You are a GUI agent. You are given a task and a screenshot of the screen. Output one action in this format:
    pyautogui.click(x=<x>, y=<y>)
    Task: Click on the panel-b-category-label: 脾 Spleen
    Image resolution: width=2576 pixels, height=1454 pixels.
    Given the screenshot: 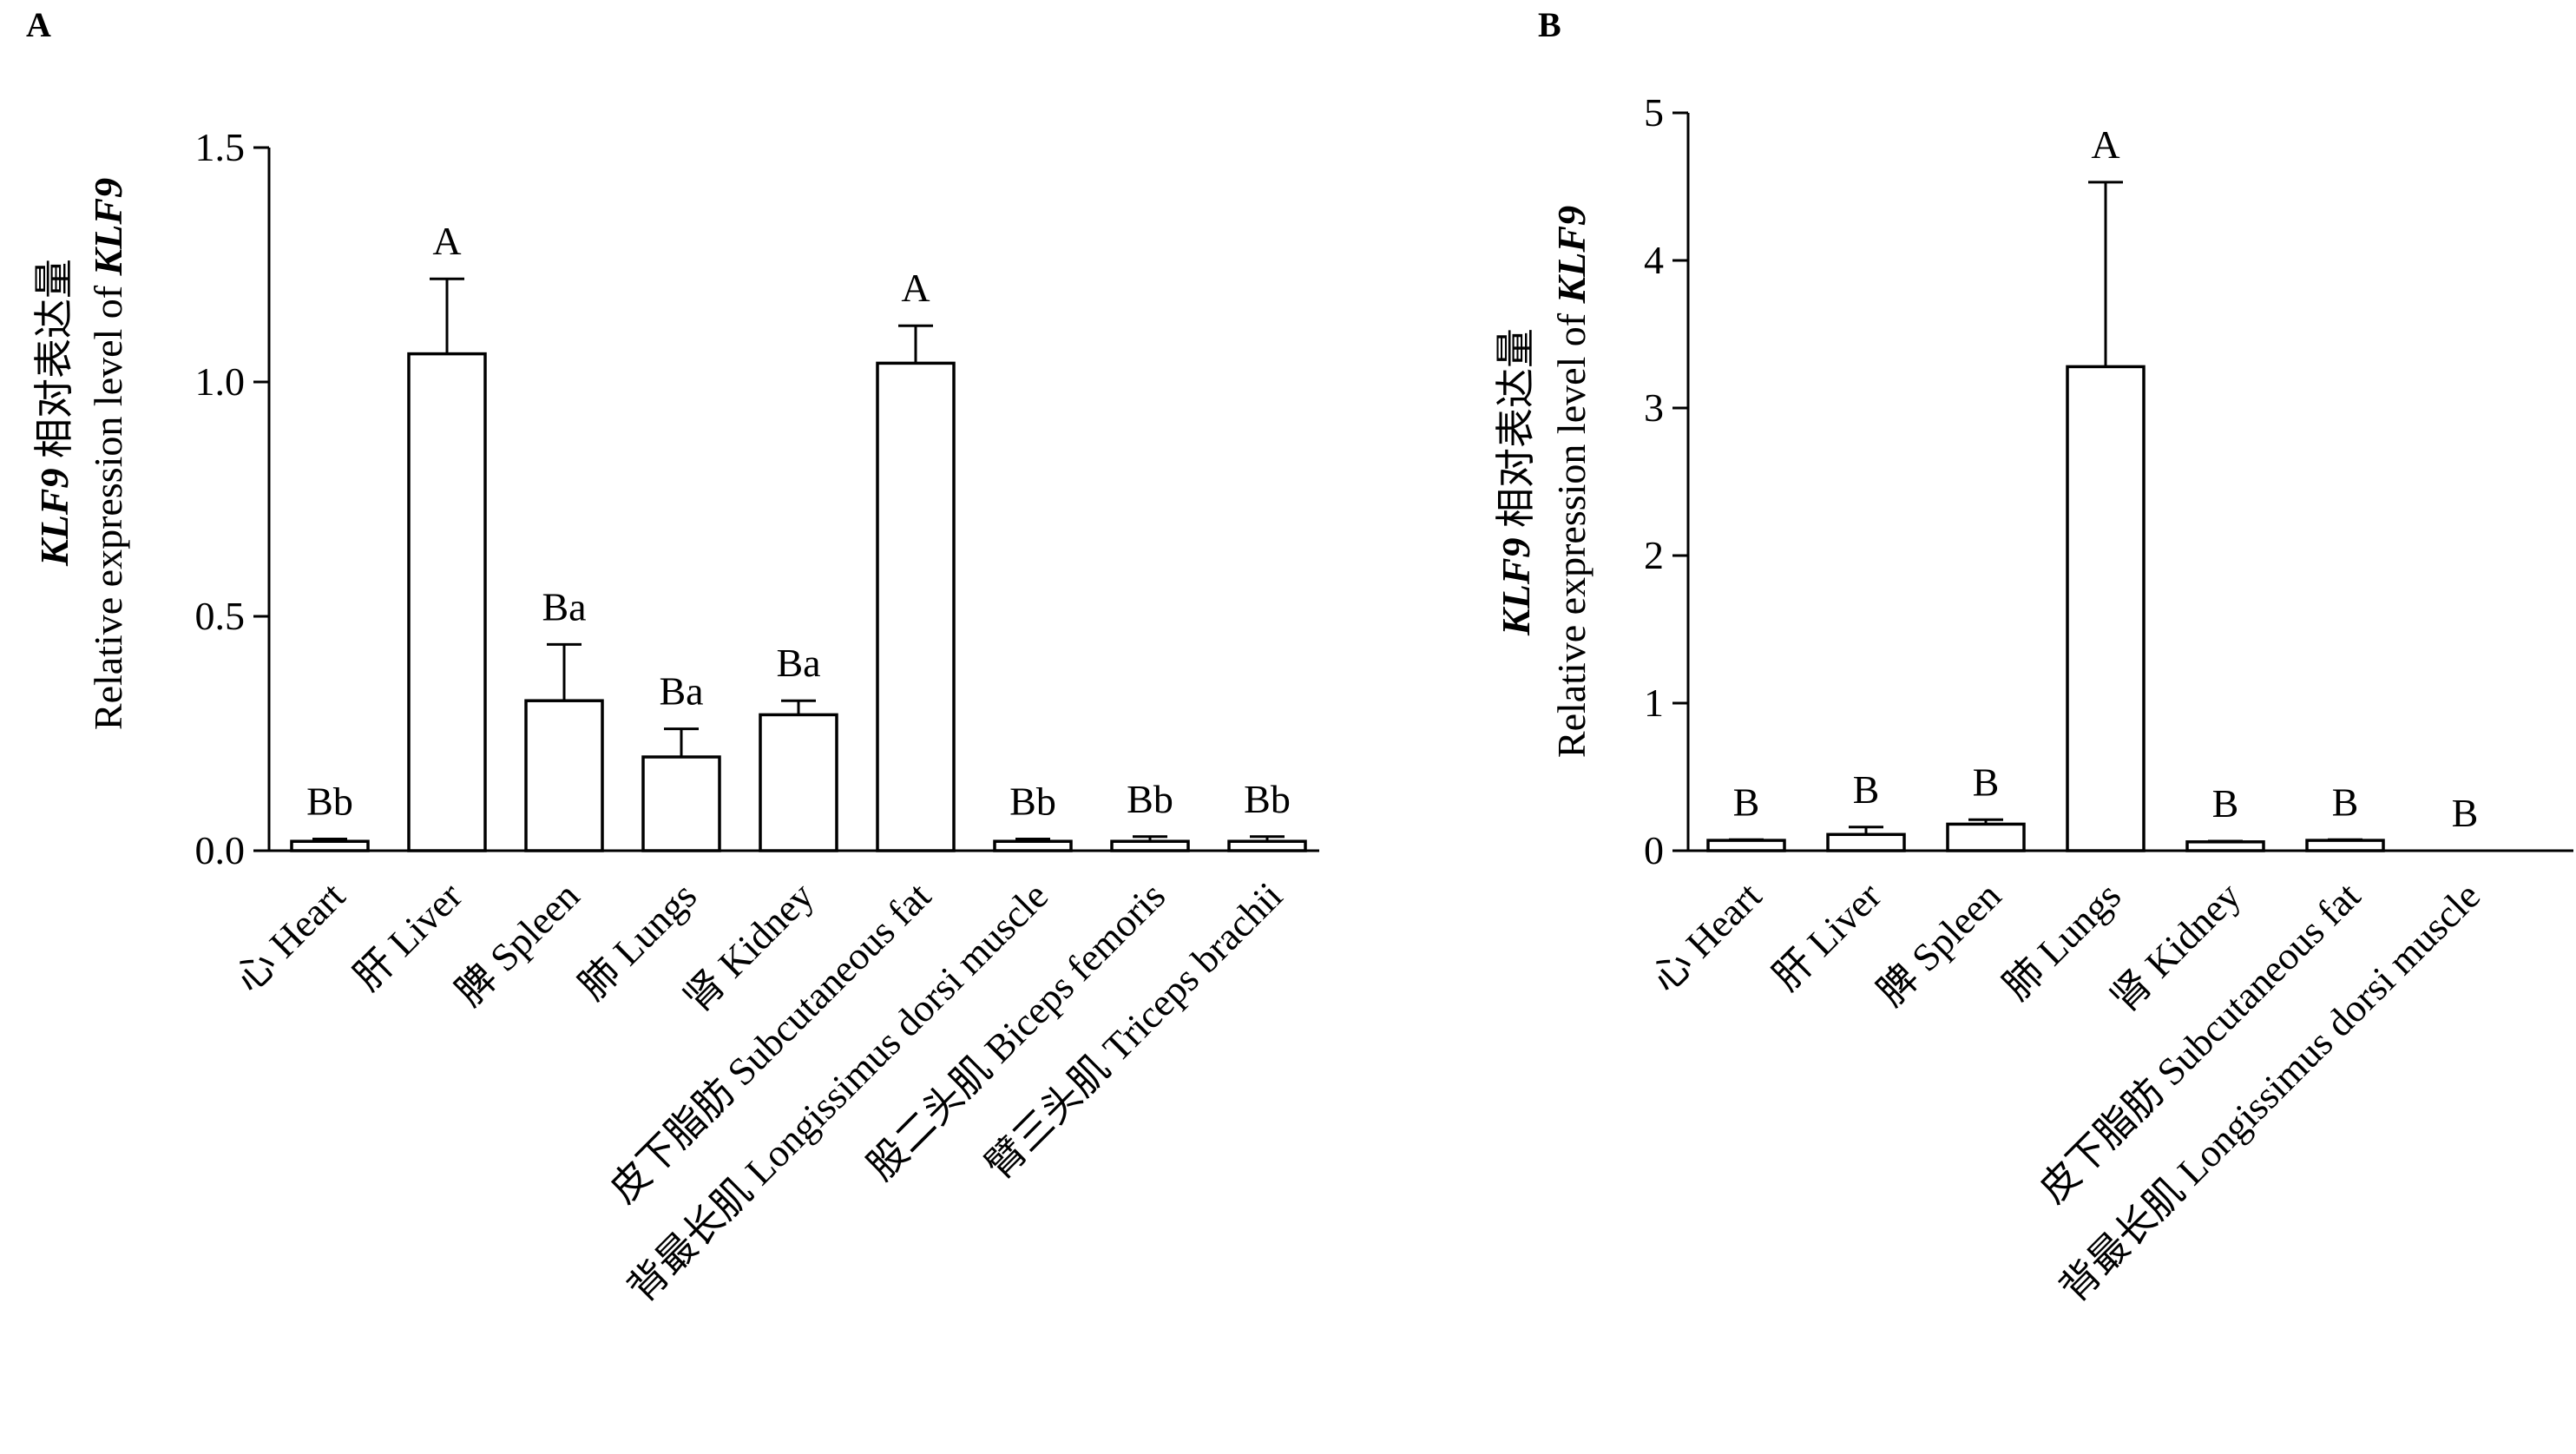 What is the action you would take?
    pyautogui.click(x=1939, y=944)
    